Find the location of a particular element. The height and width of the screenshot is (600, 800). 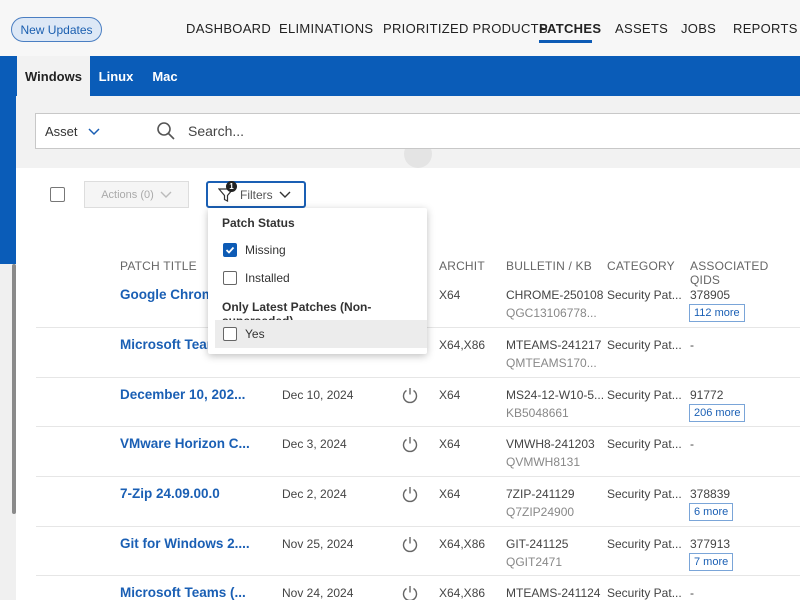

associated-qid: 378839 is located at coordinates (710, 494).